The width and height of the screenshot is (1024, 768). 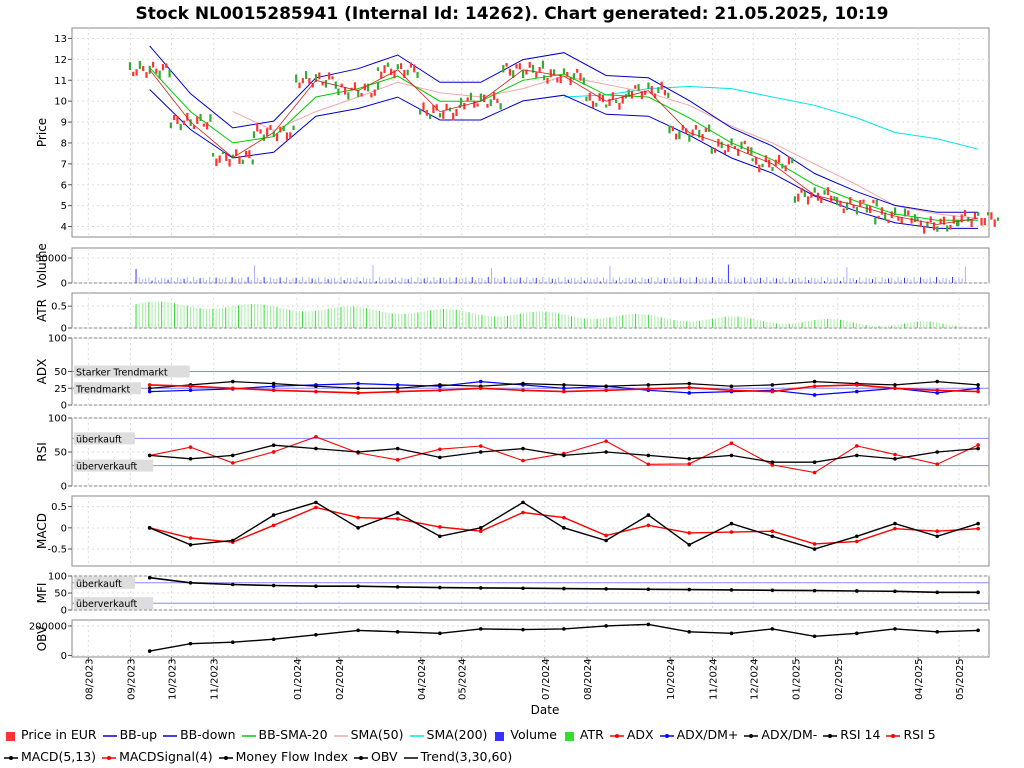 What do you see at coordinates (215, 679) in the screenshot?
I see `x-tick-label: 11/2023` at bounding box center [215, 679].